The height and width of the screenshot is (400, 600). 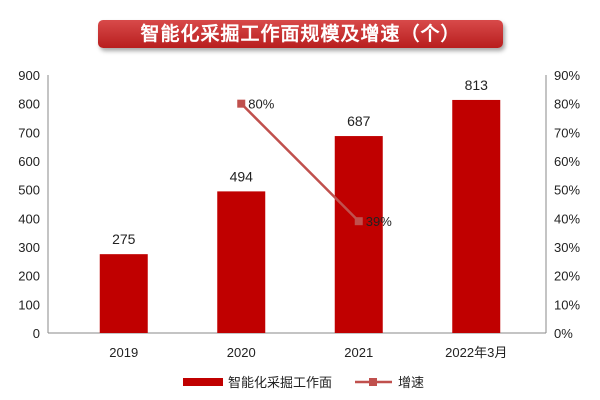 What do you see at coordinates (567, 75) in the screenshot?
I see `y2-tick-label: 90%` at bounding box center [567, 75].